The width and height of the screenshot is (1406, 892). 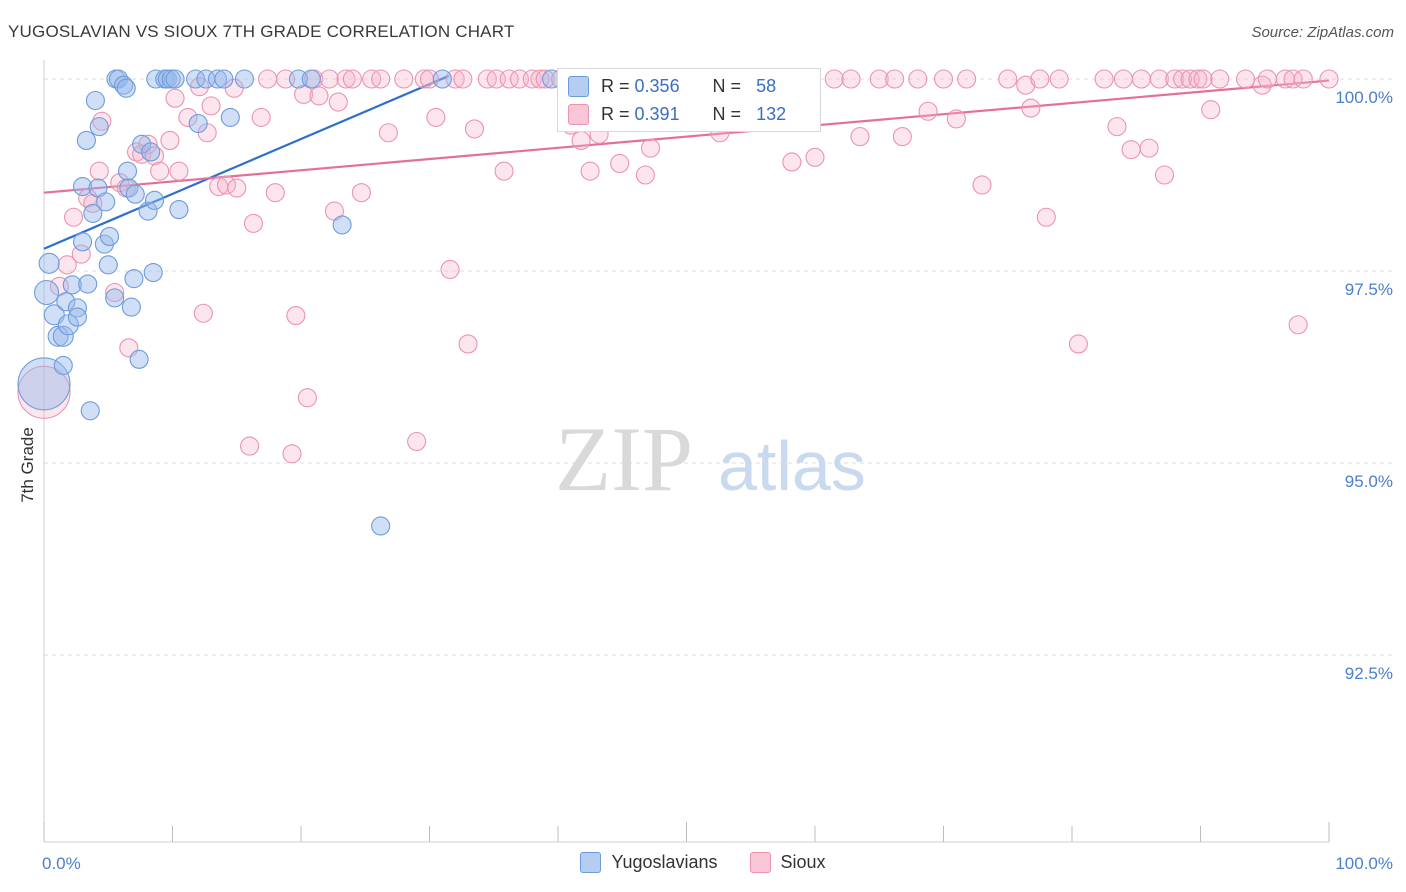 I want to click on legend-row-sioux: R = 0.391 N = 132, so click(x=677, y=114).